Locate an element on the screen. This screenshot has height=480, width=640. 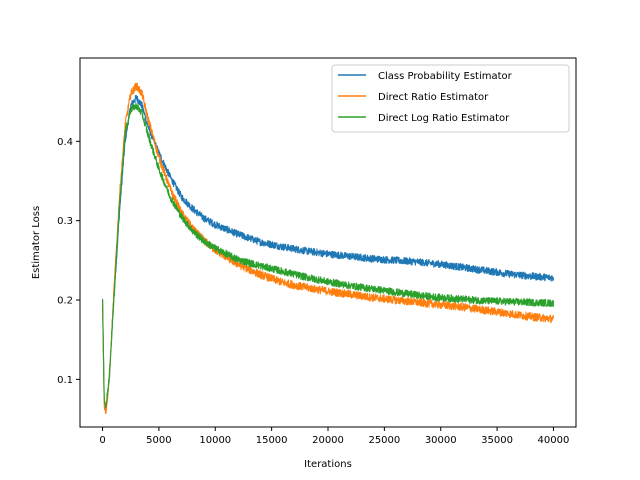
legend-box is located at coordinates (450, 98).